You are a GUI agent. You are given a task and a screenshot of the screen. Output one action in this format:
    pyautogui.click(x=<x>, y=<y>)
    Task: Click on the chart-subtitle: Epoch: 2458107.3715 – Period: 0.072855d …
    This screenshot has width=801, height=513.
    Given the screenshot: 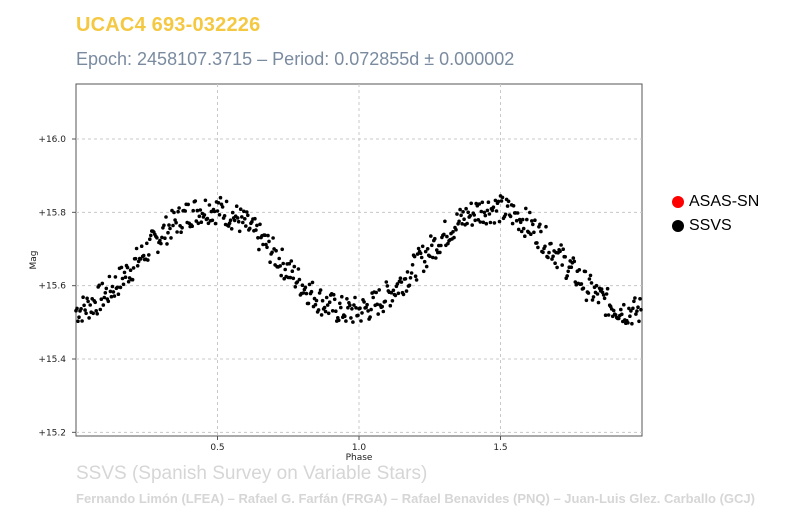 What is the action you would take?
    pyautogui.click(x=295, y=59)
    